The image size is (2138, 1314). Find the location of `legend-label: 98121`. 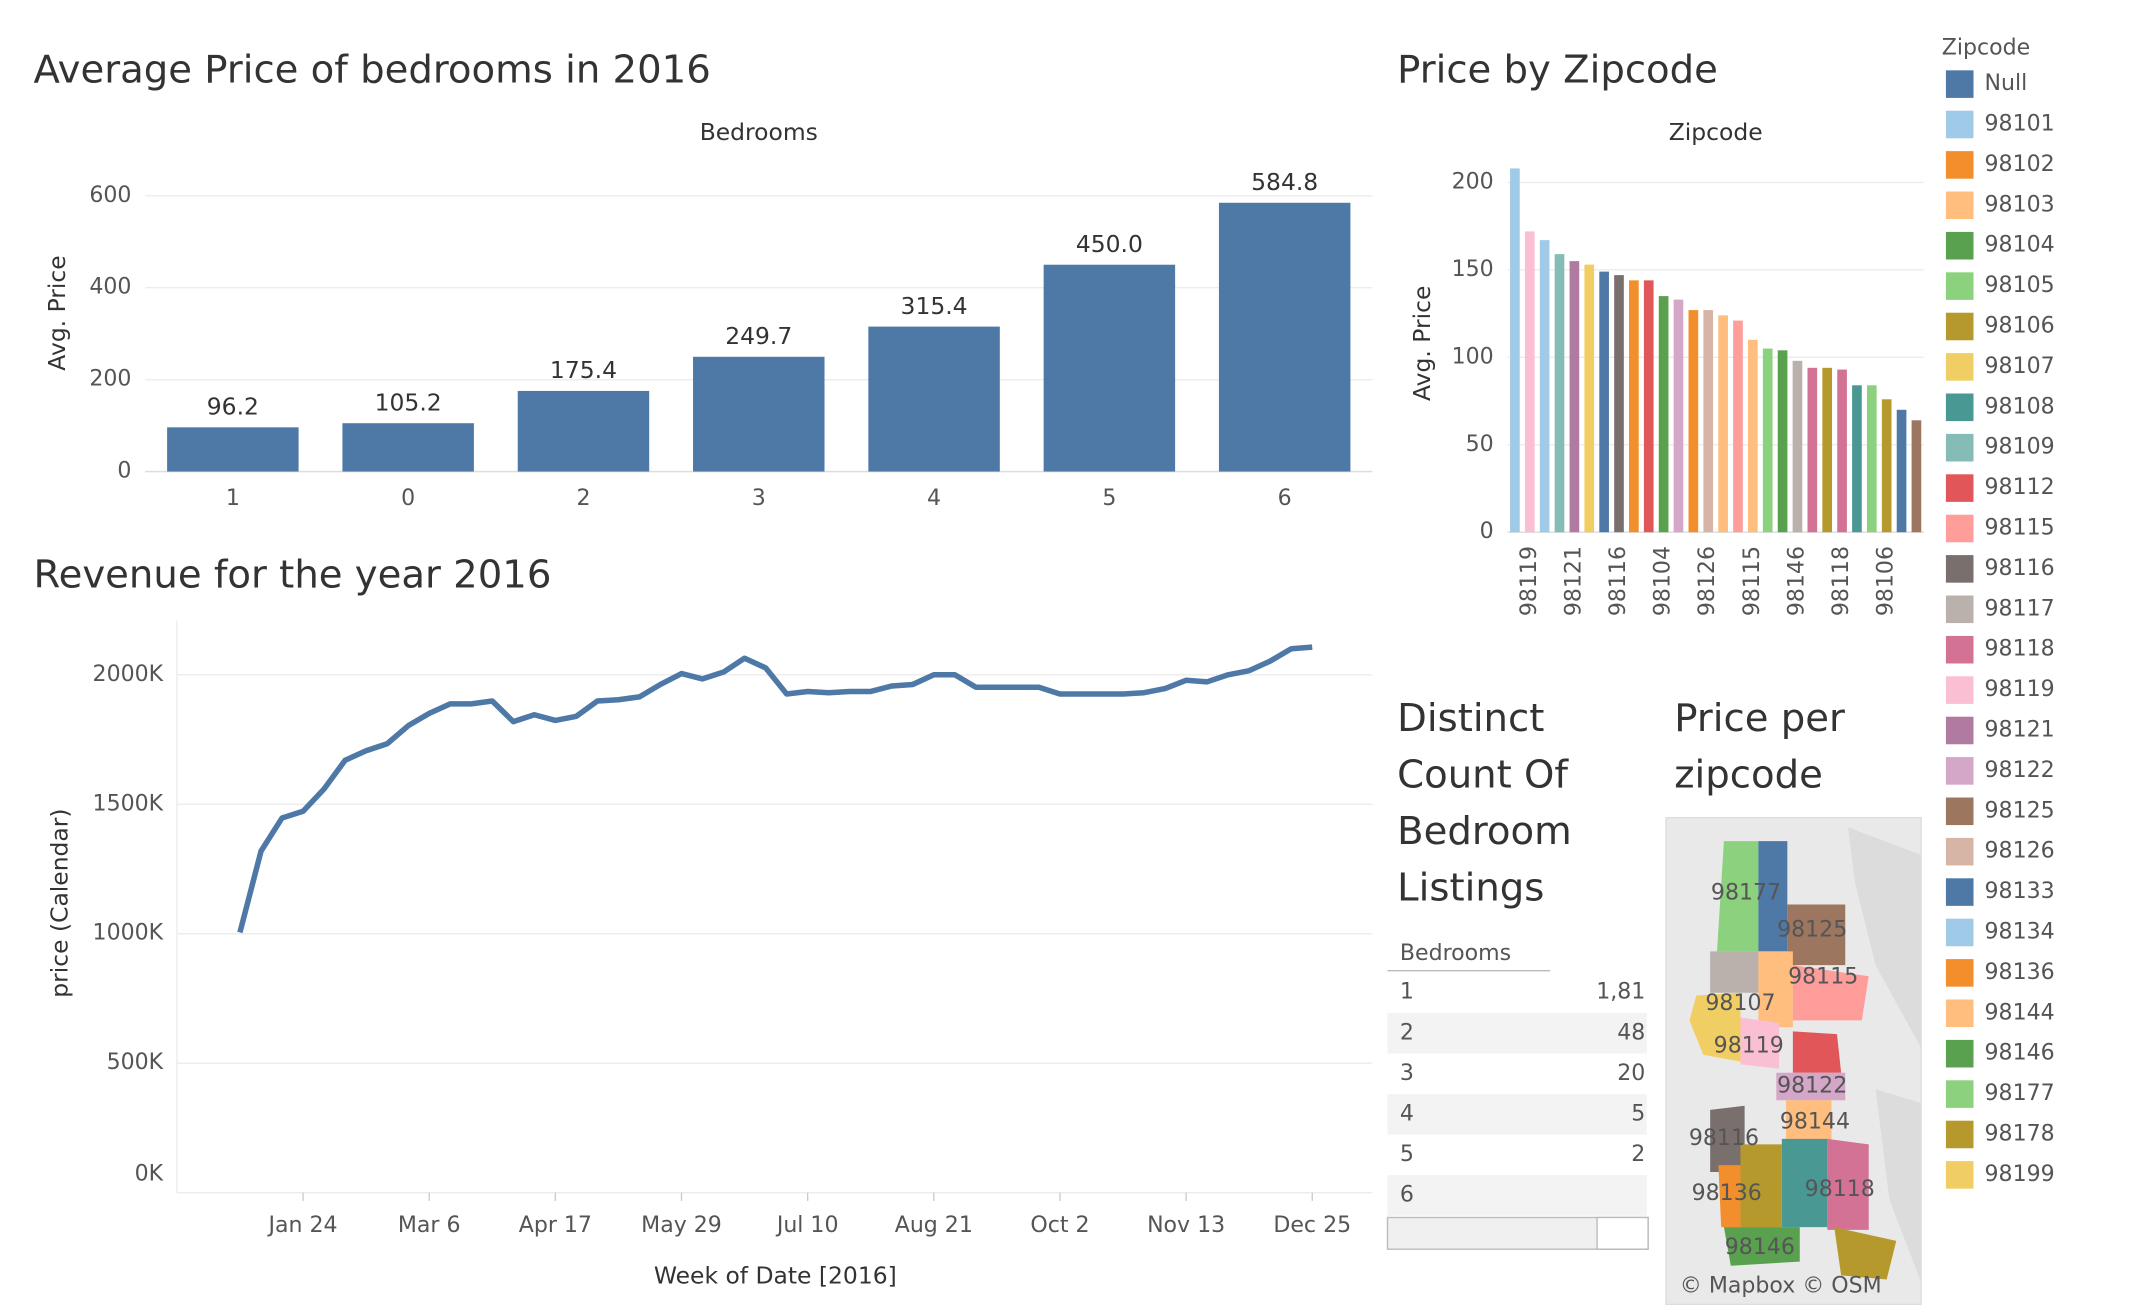

legend-label: 98121 is located at coordinates (2020, 729).